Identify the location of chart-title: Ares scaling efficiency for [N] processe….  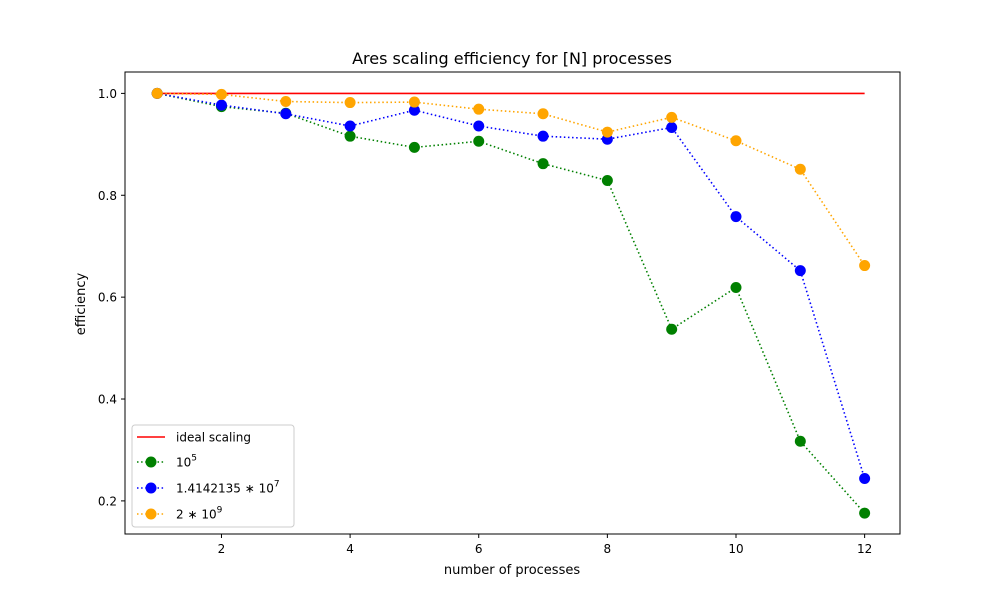
(512, 58).